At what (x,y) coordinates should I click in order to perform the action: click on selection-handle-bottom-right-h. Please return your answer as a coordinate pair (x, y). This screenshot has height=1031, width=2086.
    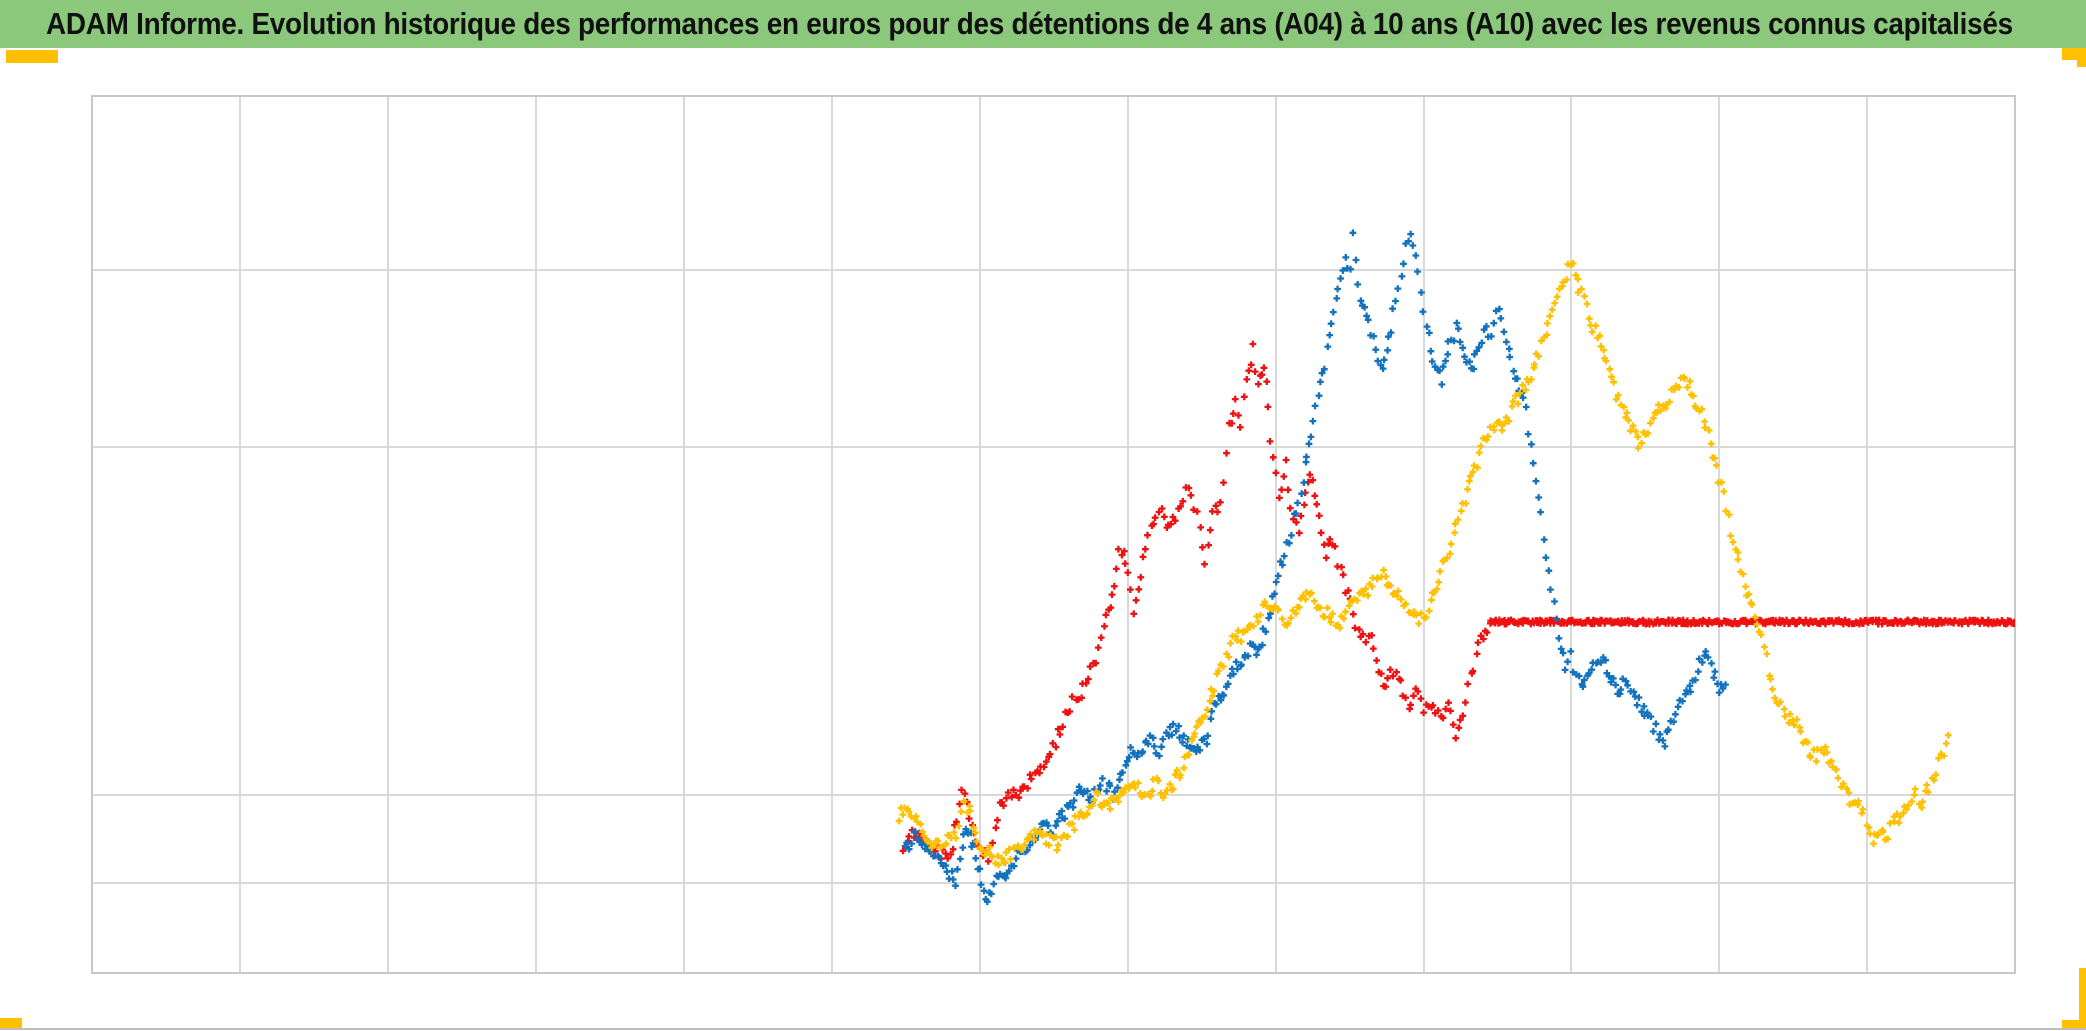
    Looking at the image, I should click on (2074, 1024).